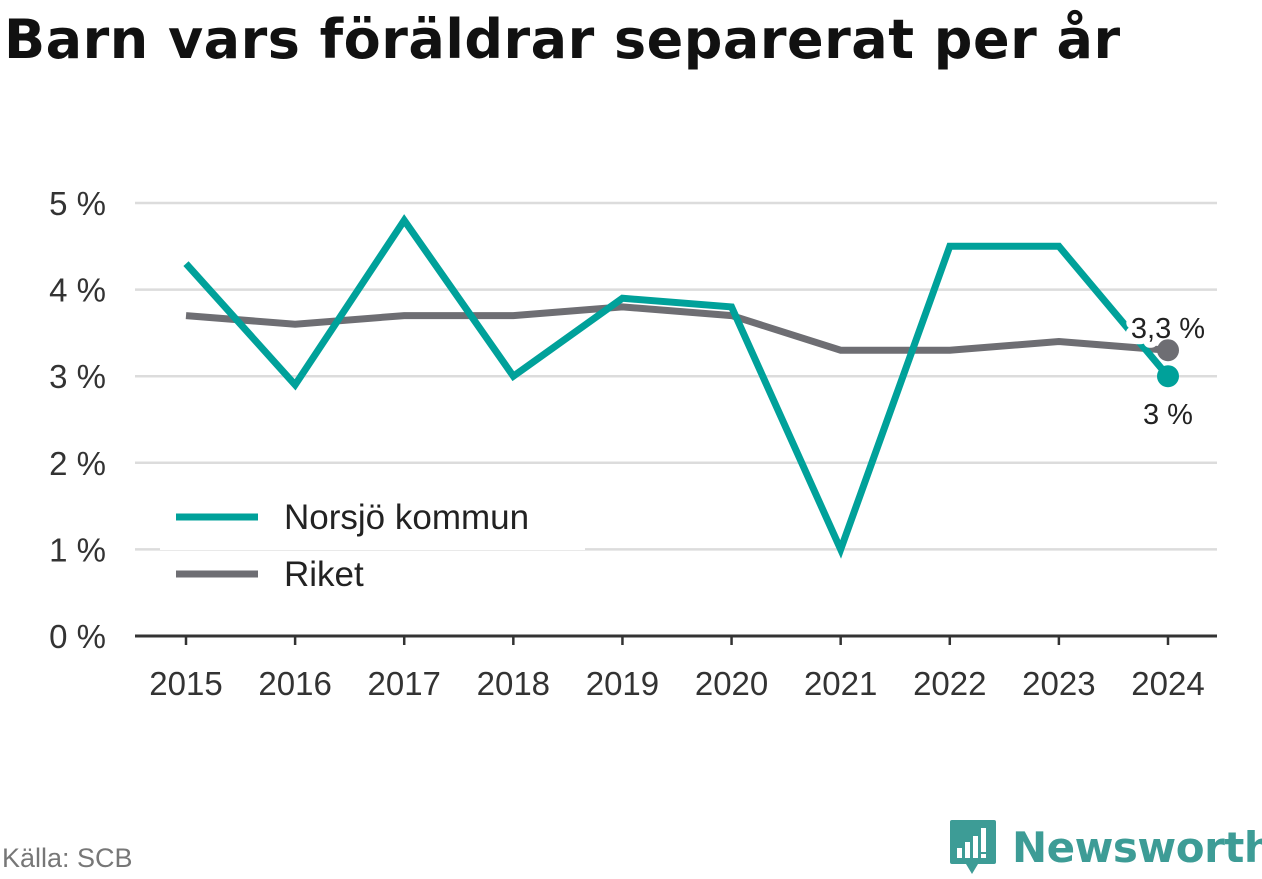  Describe the element at coordinates (1137, 847) in the screenshot. I see `brand-name: Newsworthy` at that location.